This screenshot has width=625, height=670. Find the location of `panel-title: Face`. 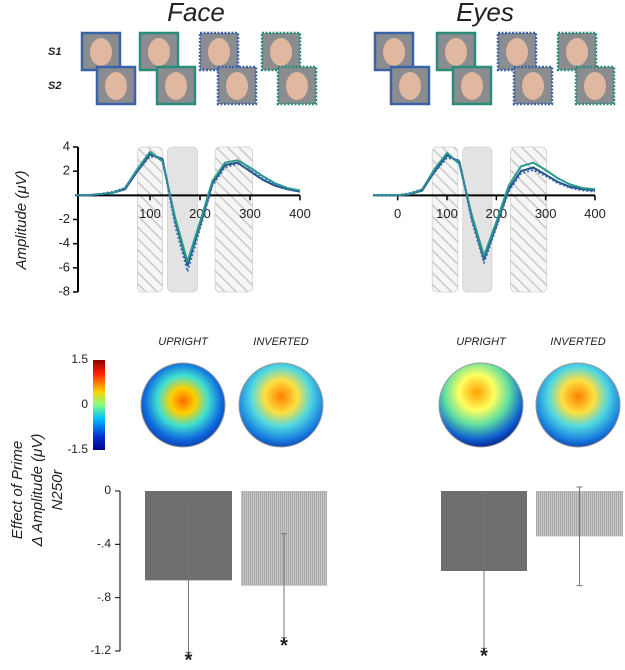

panel-title: Face is located at coordinates (196, 13).